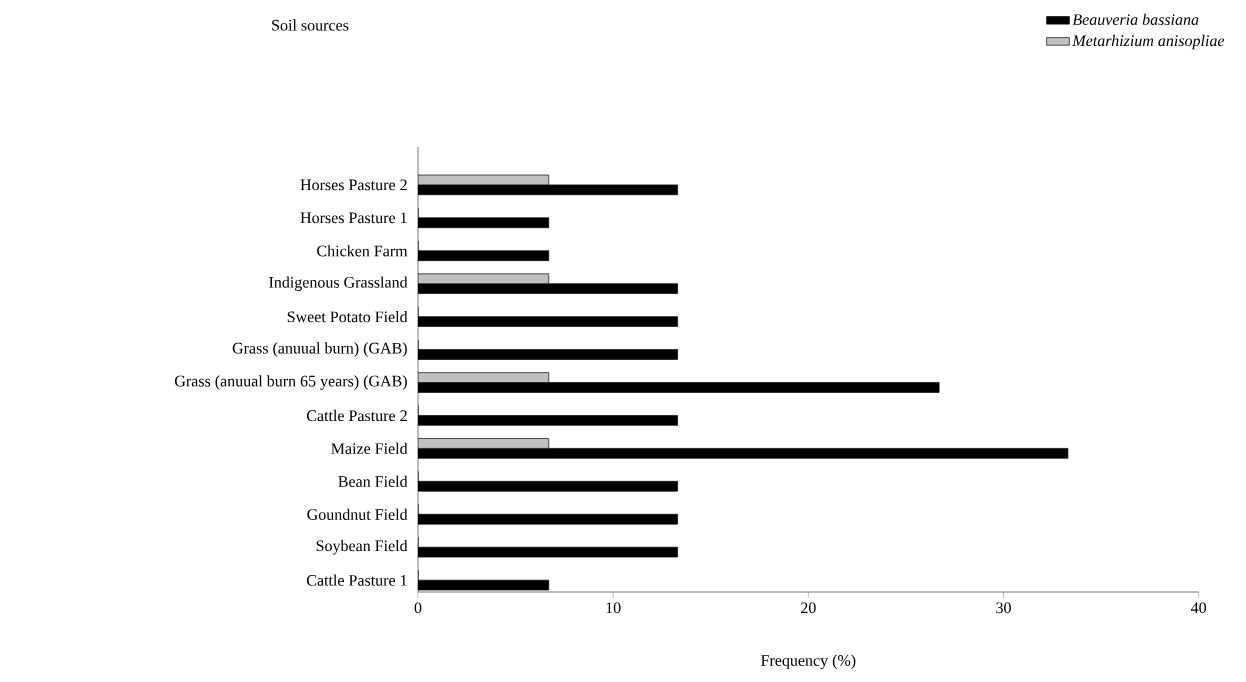 The width and height of the screenshot is (1246, 682). Describe the element at coordinates (1003, 608) in the screenshot. I see `x-tick-label: 30` at that location.